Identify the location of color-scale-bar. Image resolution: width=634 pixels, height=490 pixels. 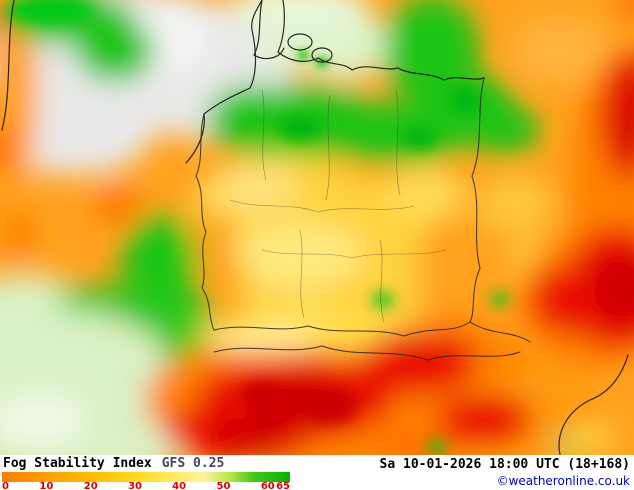
(146, 477).